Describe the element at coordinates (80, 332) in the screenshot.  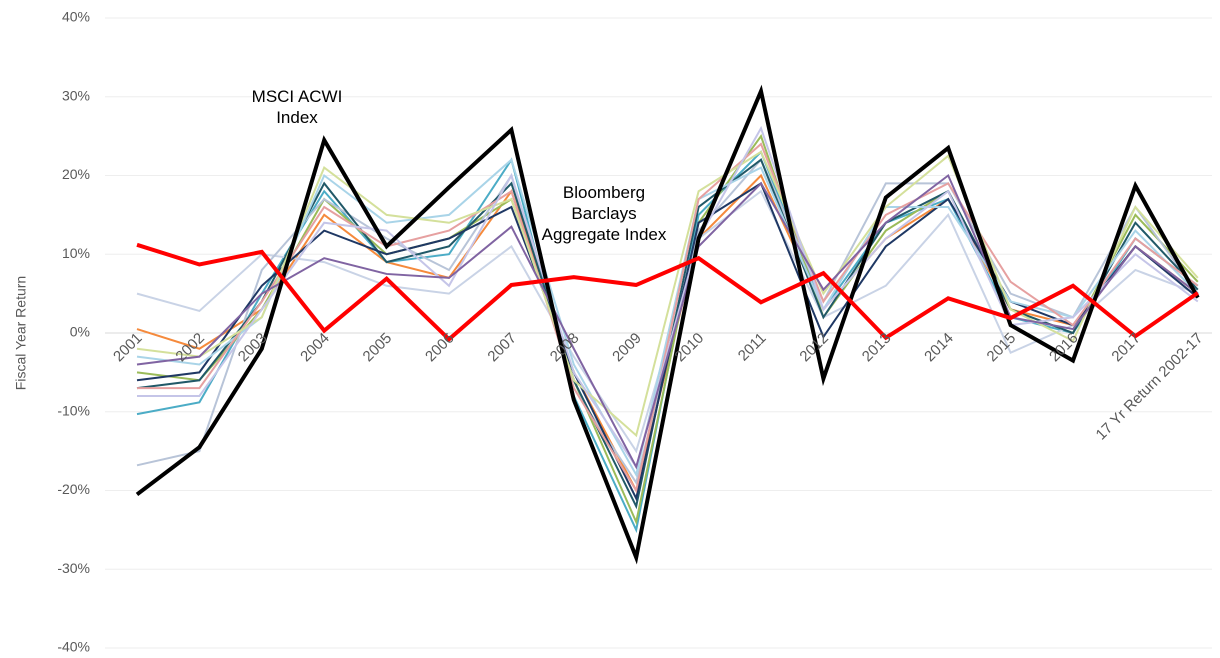
I see `y-tick-label: 0%` at that location.